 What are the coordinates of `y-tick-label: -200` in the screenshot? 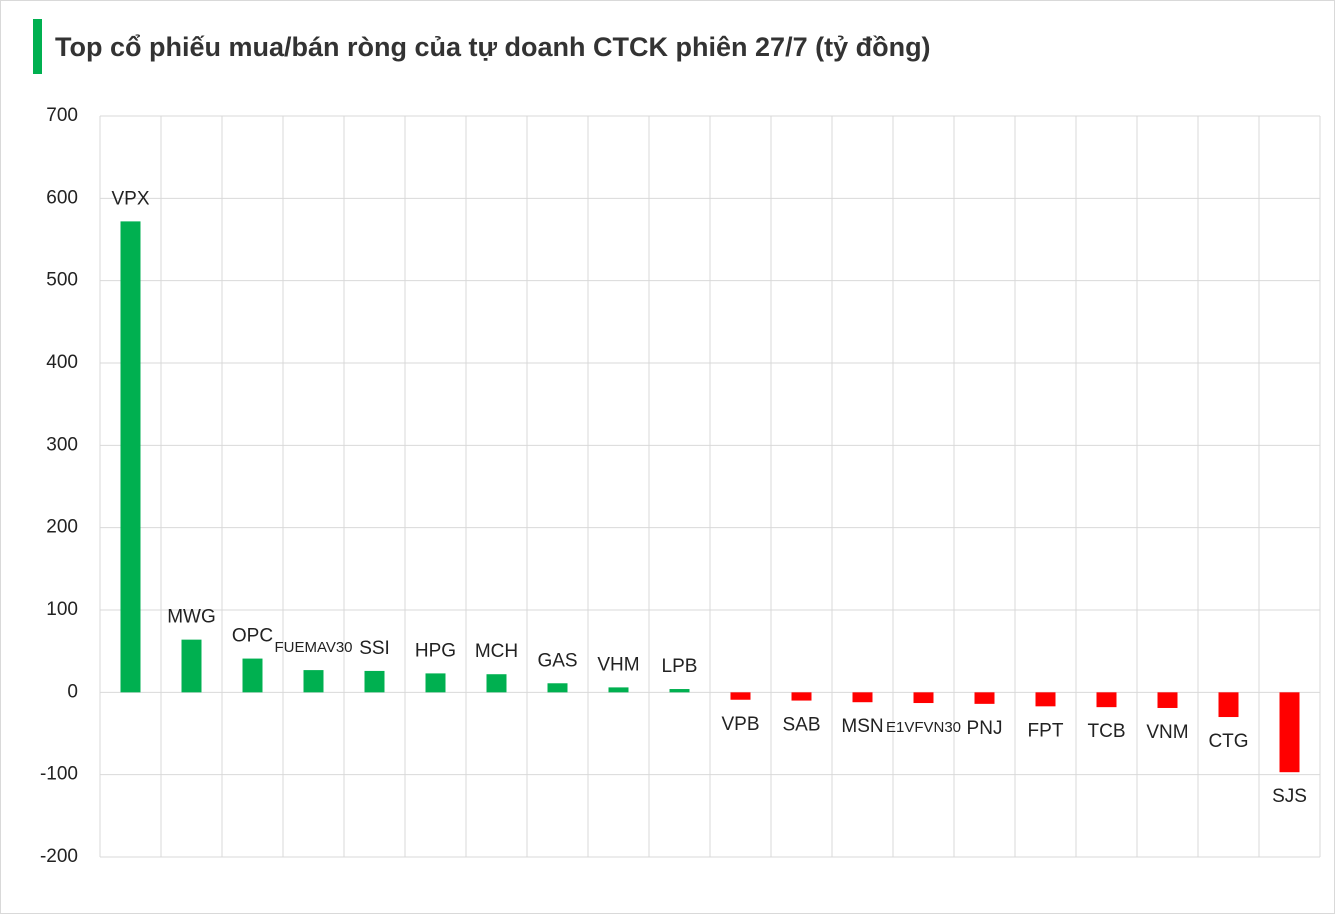 It's located at (59, 856).